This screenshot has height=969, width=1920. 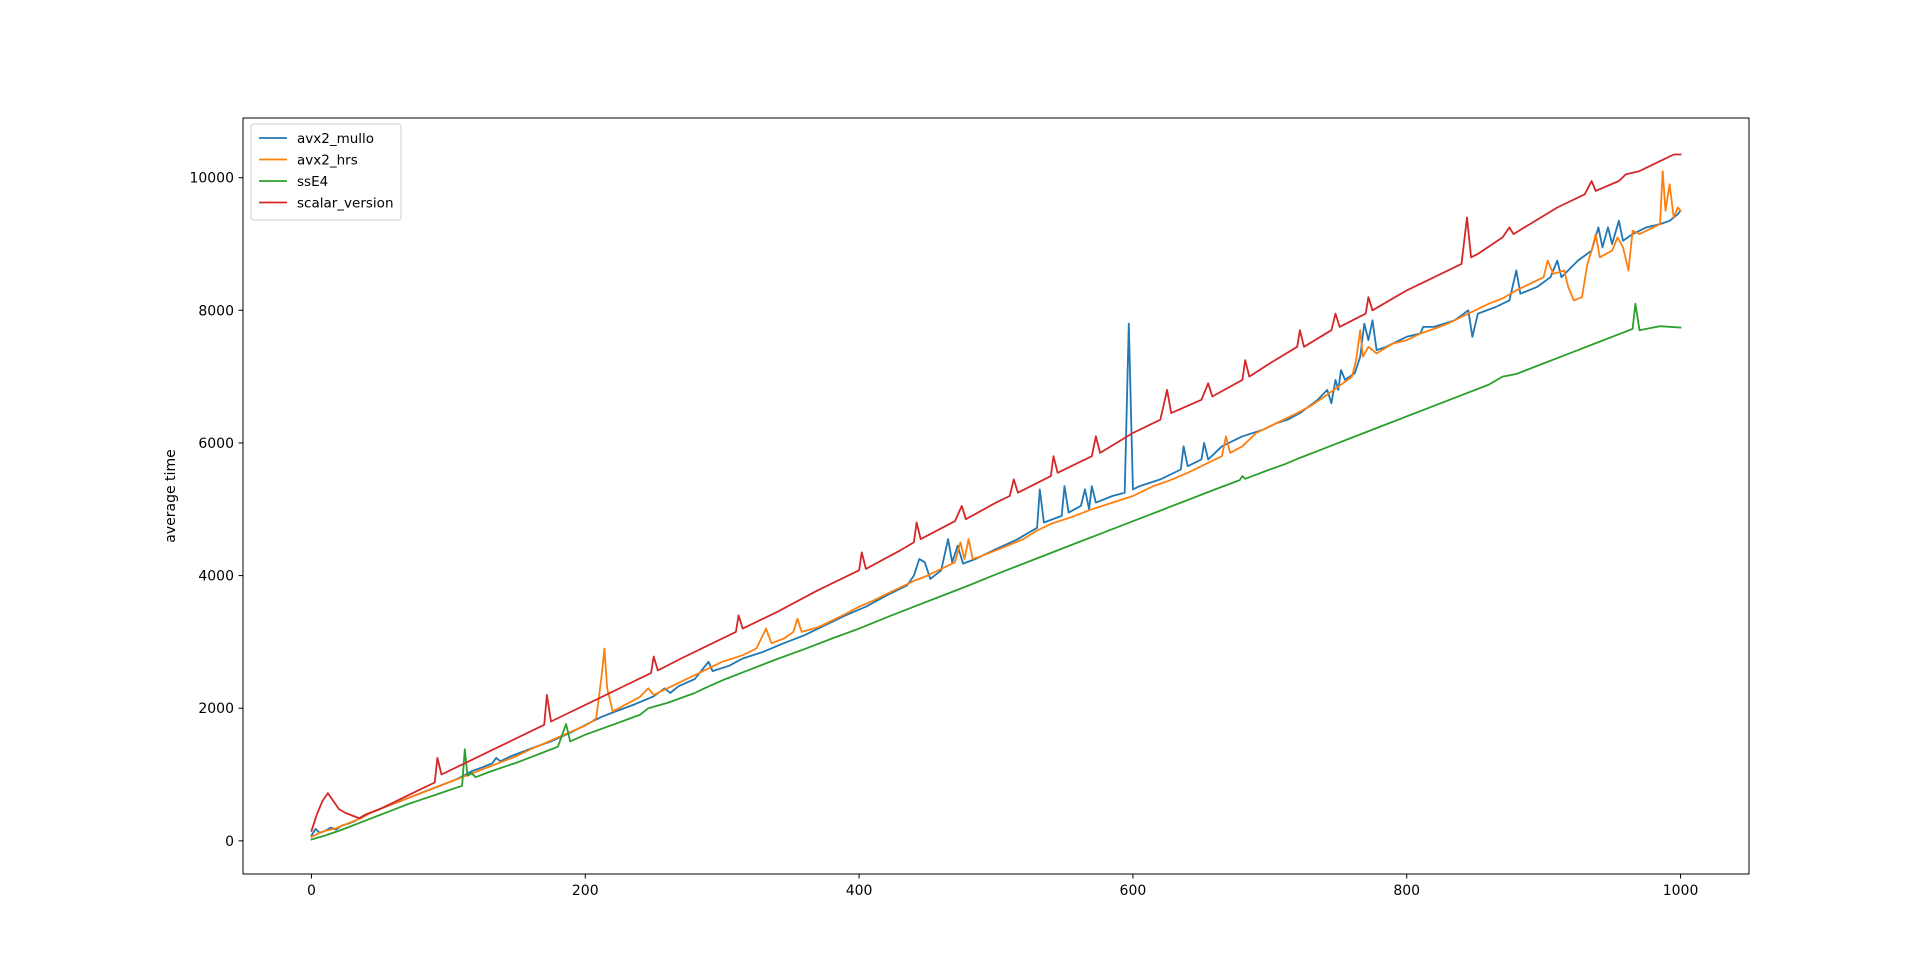 I want to click on y-tick-label: 0, so click(x=229, y=842).